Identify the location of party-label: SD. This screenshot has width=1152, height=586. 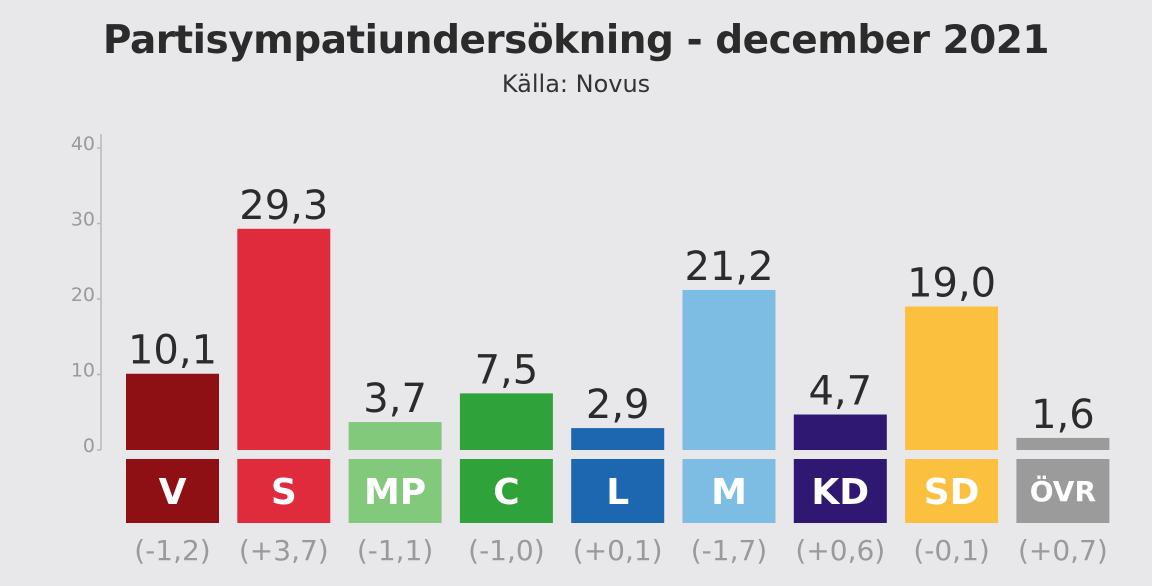
(952, 492).